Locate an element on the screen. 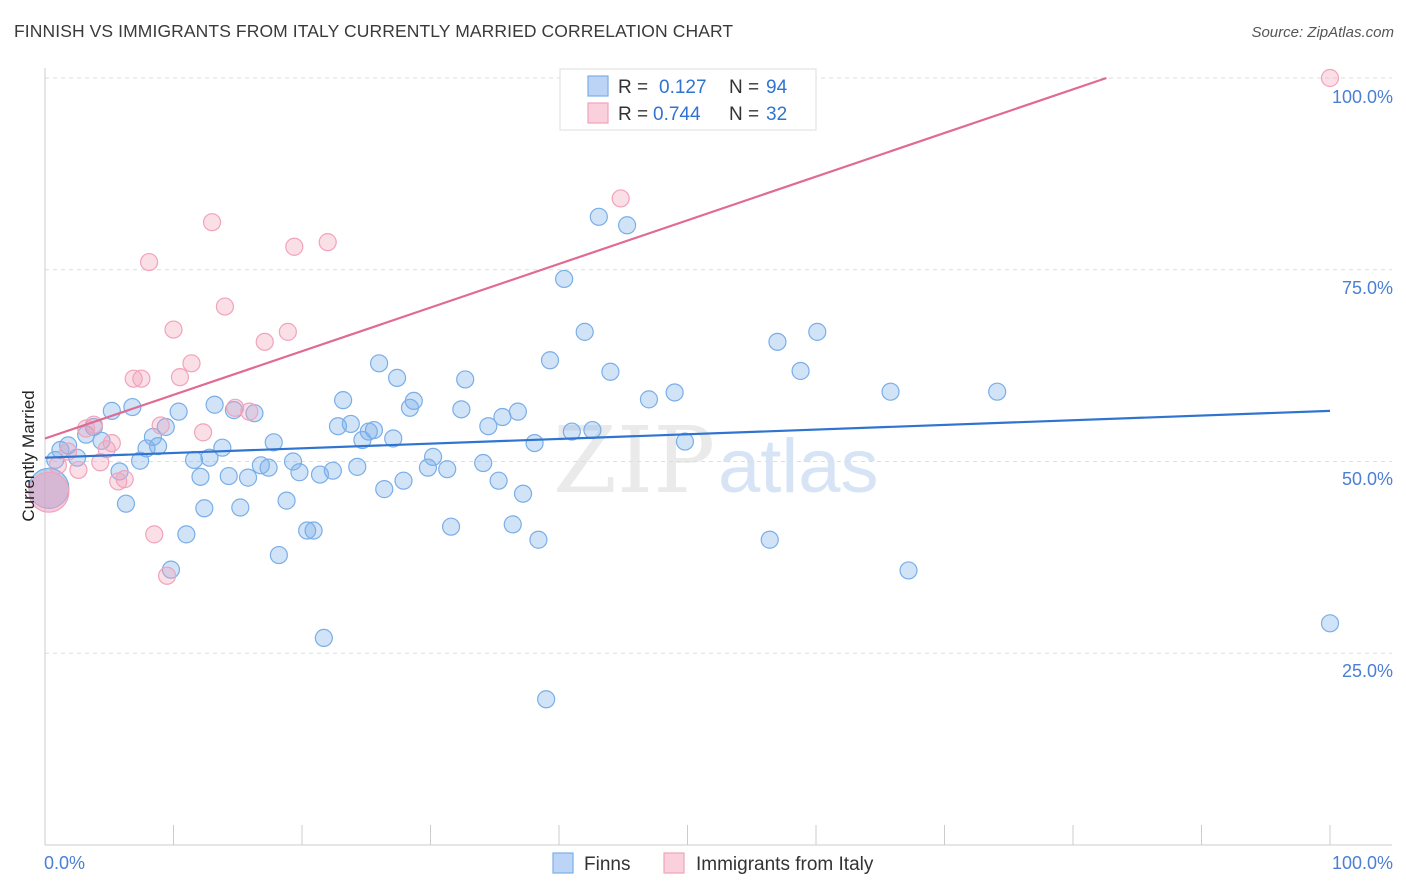 This screenshot has height=892, width=1406. y-tick-label-75: 75.0% is located at coordinates (1367, 288).